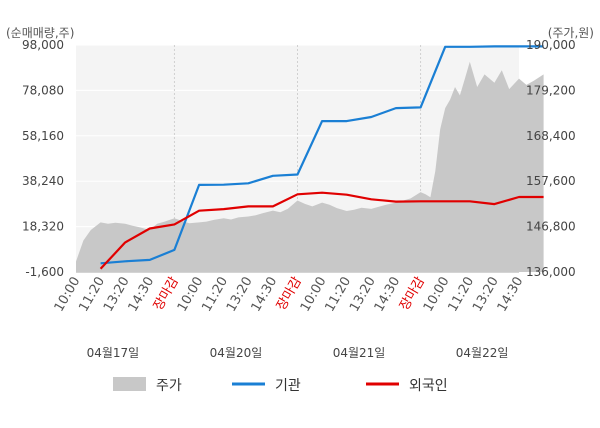 This screenshot has height=428, width=600. Describe the element at coordinates (44, 272) in the screenshot. I see `left-tick-label: -1,600` at that location.